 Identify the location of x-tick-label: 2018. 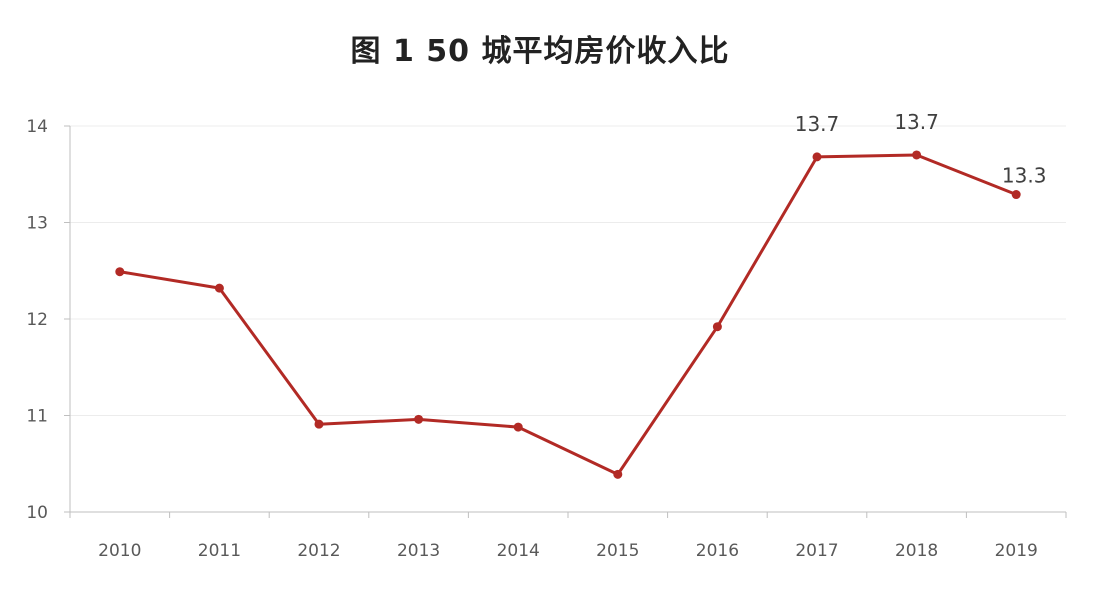
(916, 551).